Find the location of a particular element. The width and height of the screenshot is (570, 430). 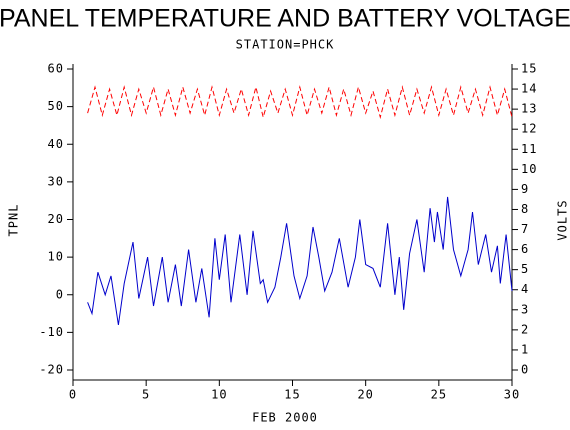

y2-tick-label: 15 is located at coordinates (529, 69).